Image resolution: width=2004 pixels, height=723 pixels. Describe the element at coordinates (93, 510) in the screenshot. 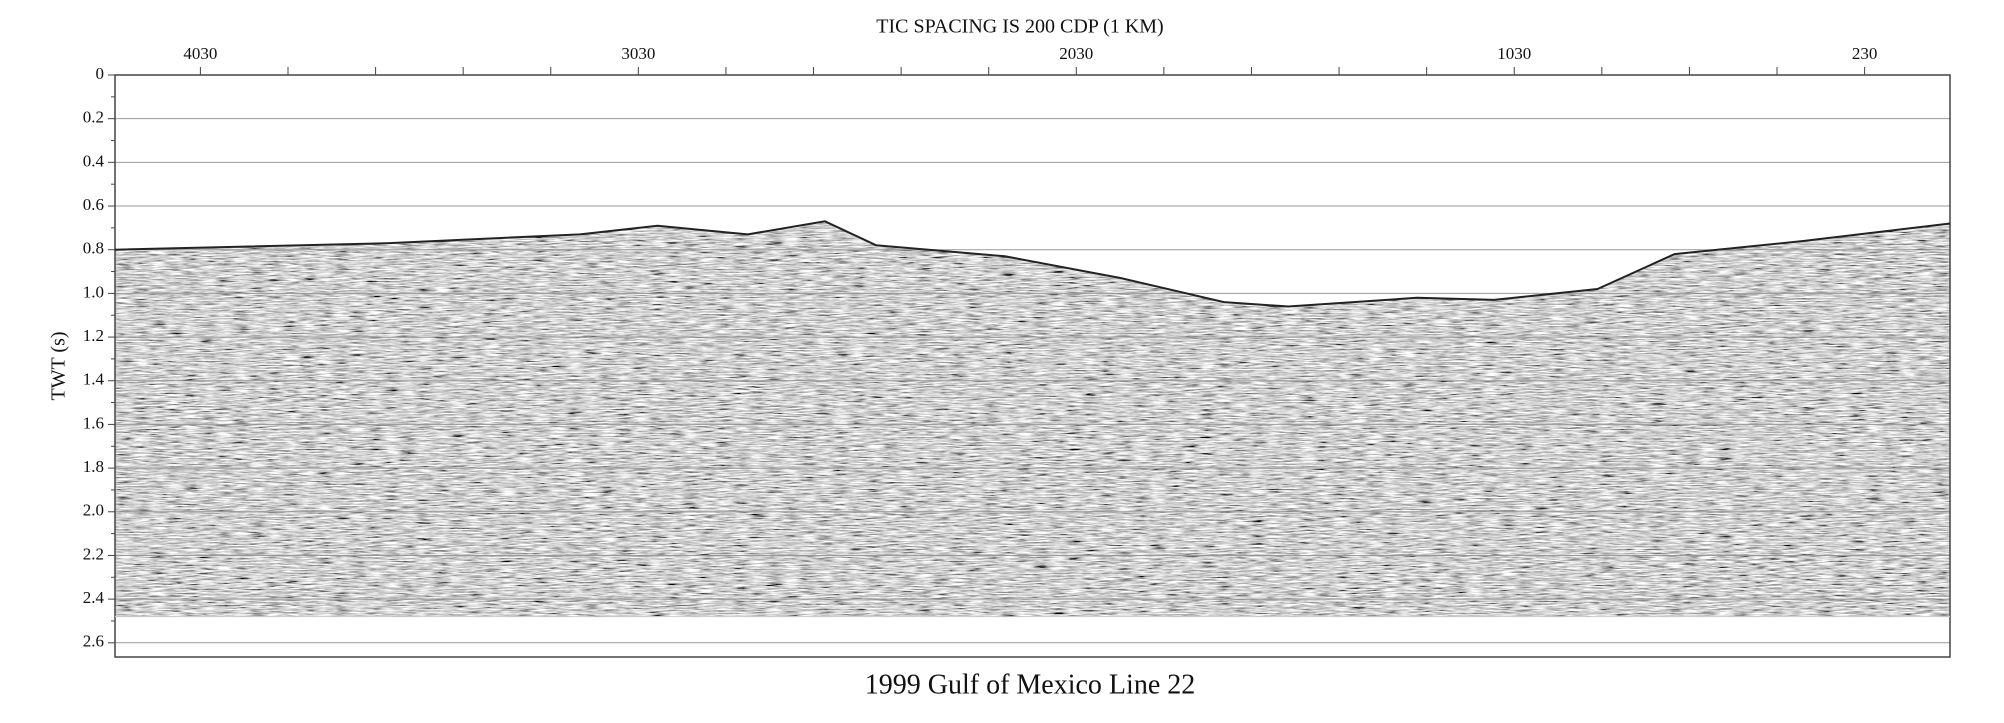

I see `y-tick-label: 2.0` at that location.